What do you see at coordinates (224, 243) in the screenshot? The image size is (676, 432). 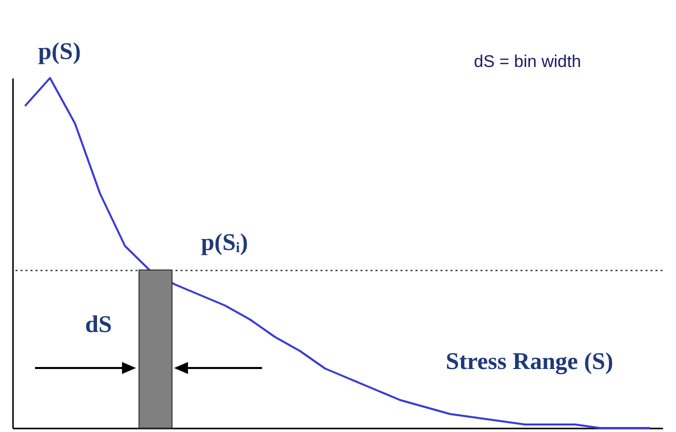 I see `annotation: p(Sᵢ)` at bounding box center [224, 243].